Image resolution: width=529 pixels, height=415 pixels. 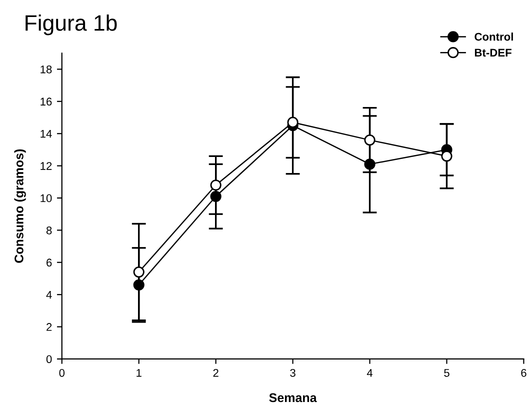 I want to click on y-tick-label: 12, so click(x=46, y=166).